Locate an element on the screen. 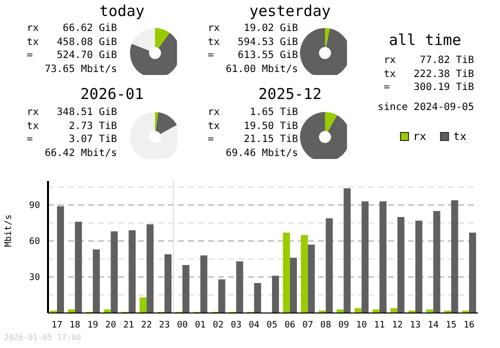  x-tick-label: 01 is located at coordinates (200, 325).